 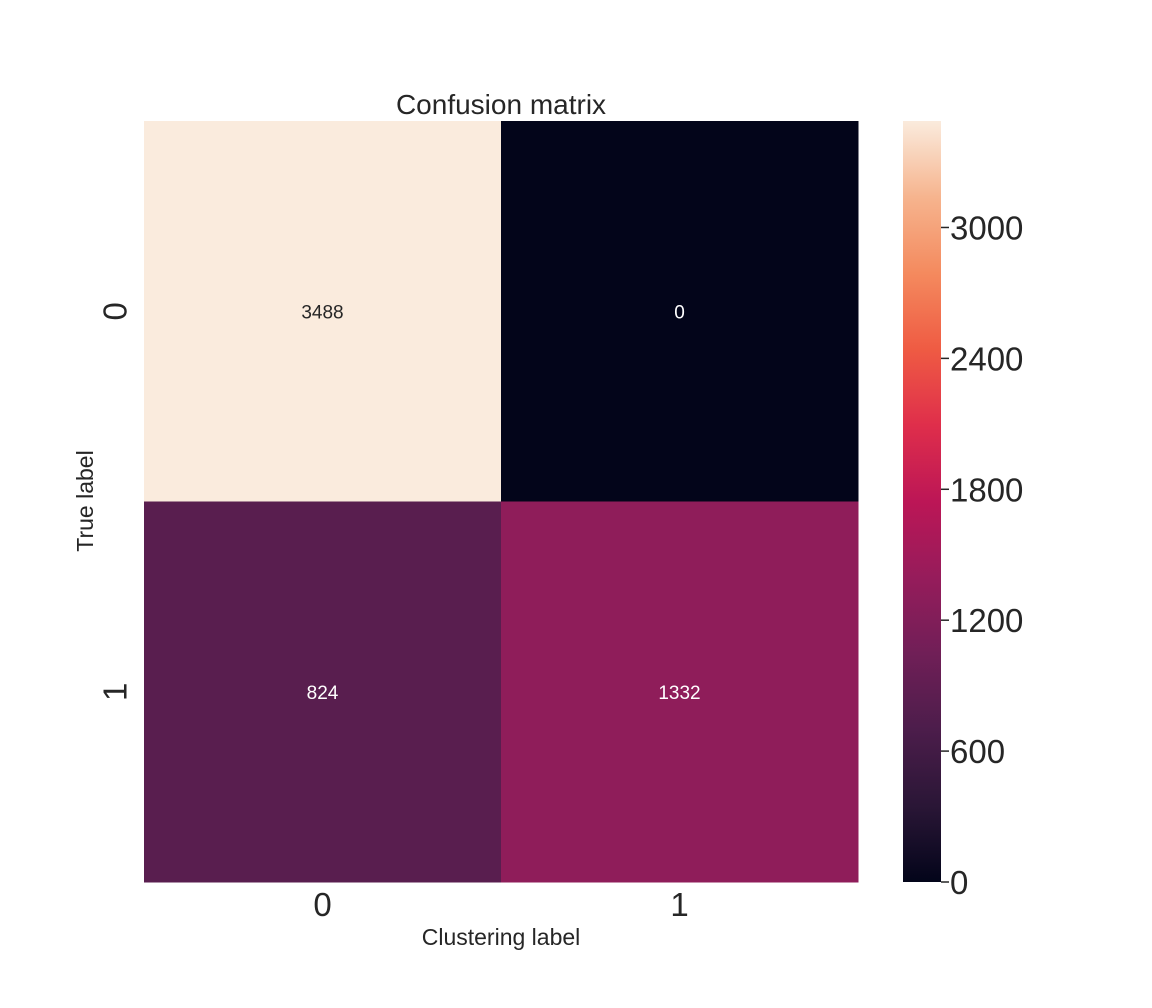 I want to click on colorbar-ticks: 0 600 1200 1800 2400 3000, so click(x=982, y=555).